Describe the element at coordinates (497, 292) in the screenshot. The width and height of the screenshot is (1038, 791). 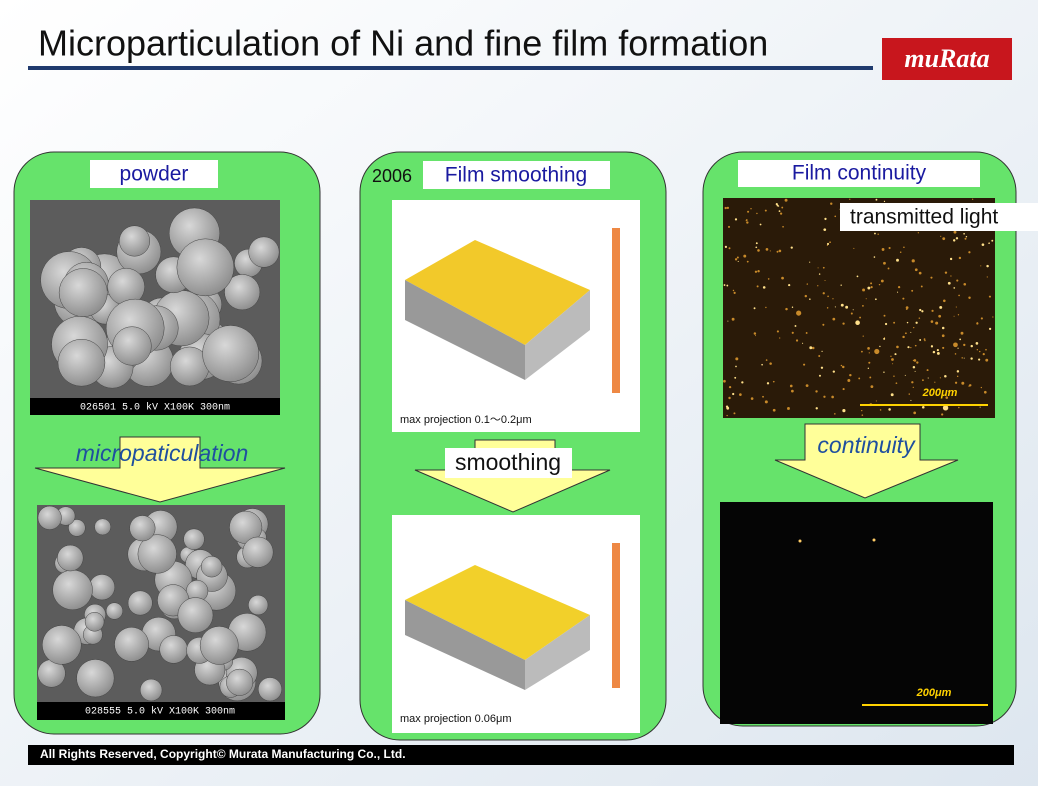
I see `afm-surface` at that location.